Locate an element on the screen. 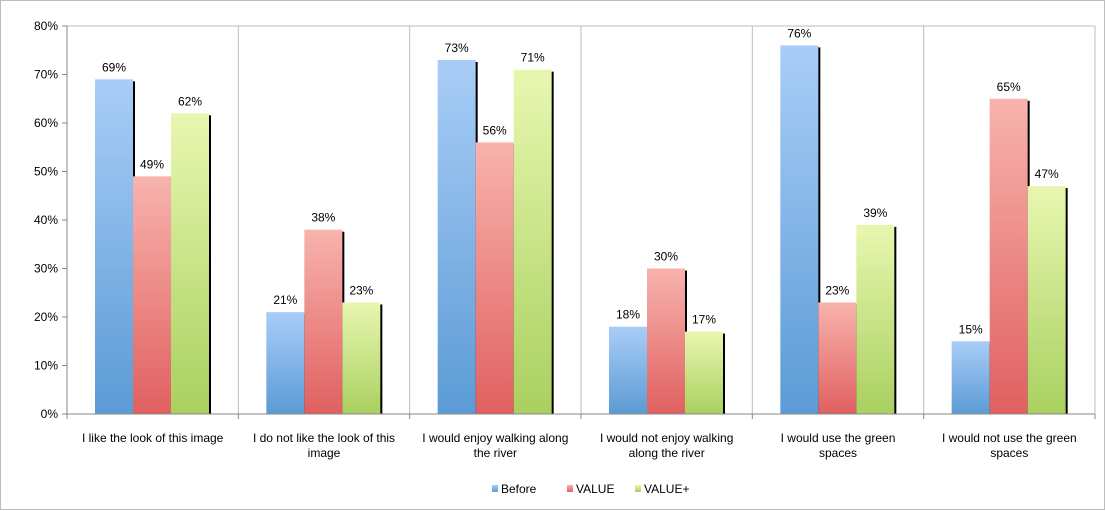  value-label: 47% is located at coordinates (1047, 174).